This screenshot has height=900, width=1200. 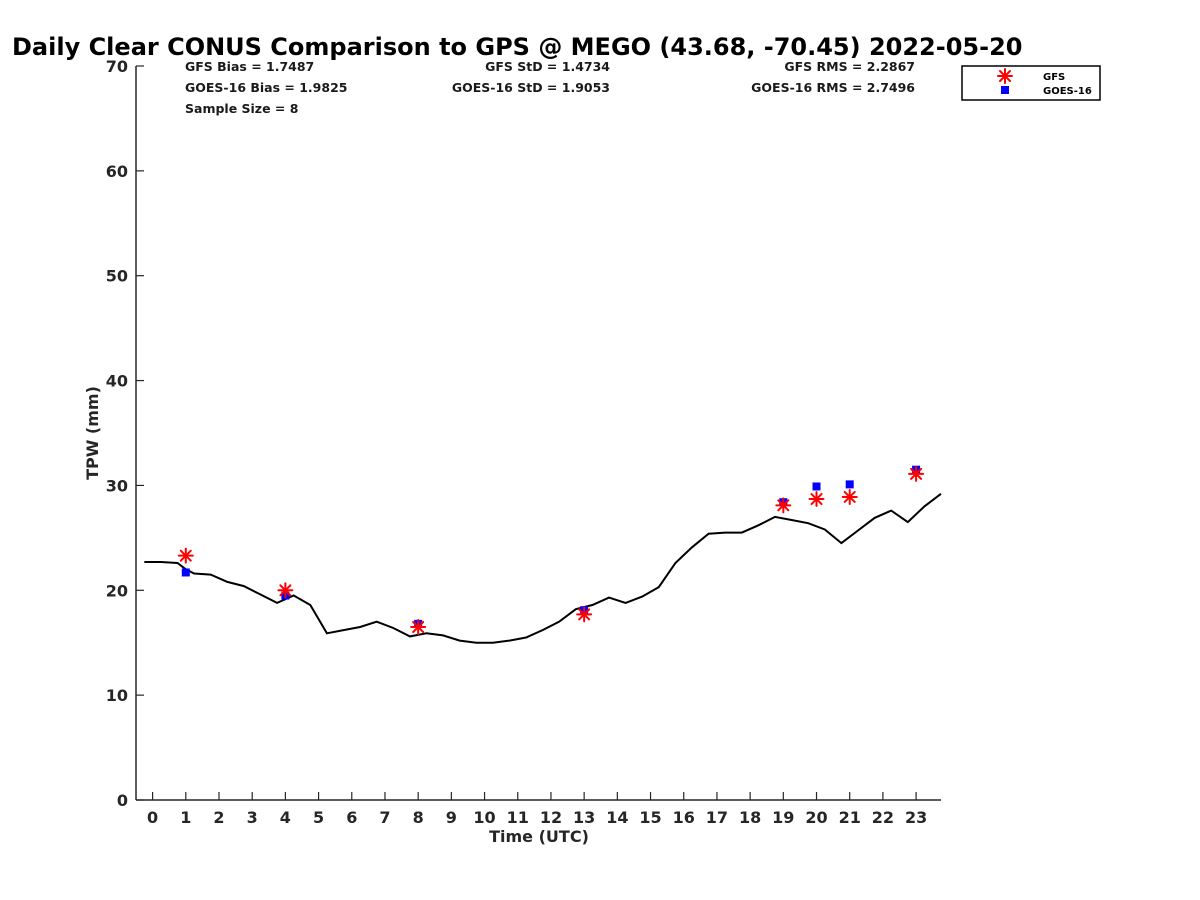 What do you see at coordinates (418, 817) in the screenshot?
I see `x-tick-label: 8` at bounding box center [418, 817].